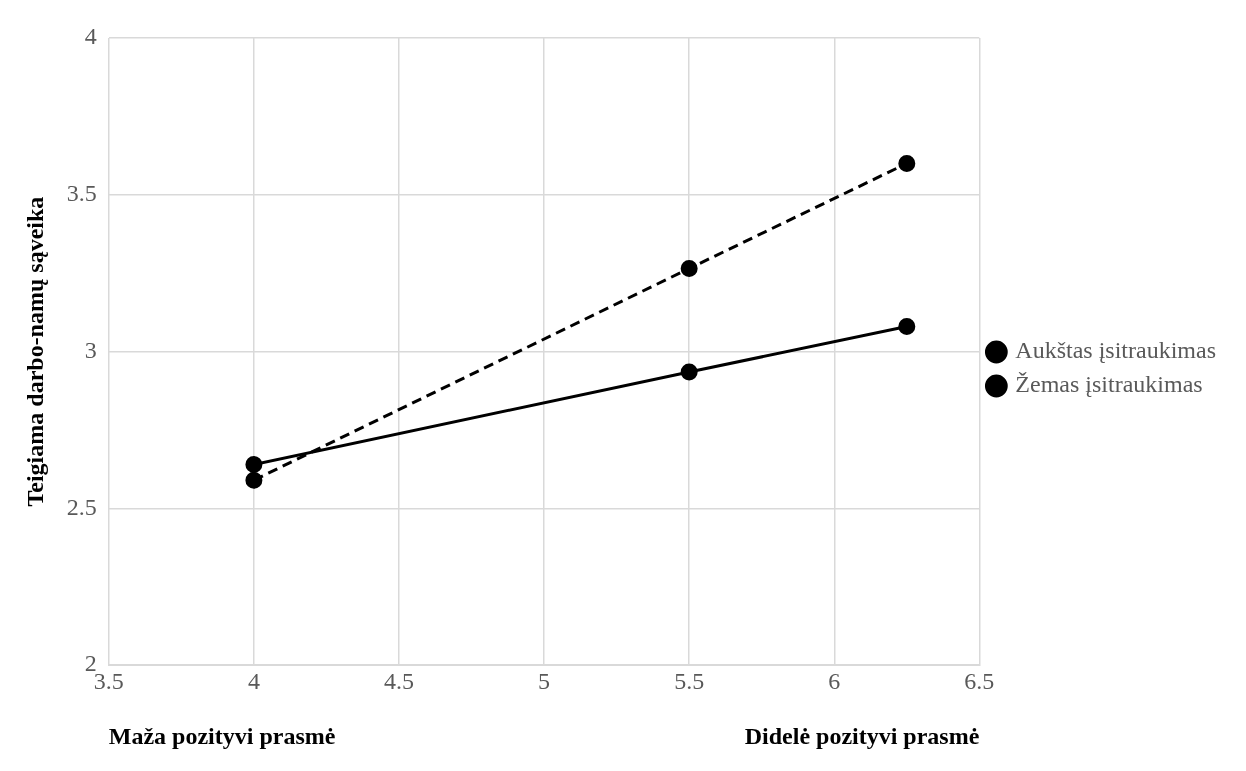  What do you see at coordinates (90, 36) in the screenshot?
I see `y-tick-label: 4` at bounding box center [90, 36].